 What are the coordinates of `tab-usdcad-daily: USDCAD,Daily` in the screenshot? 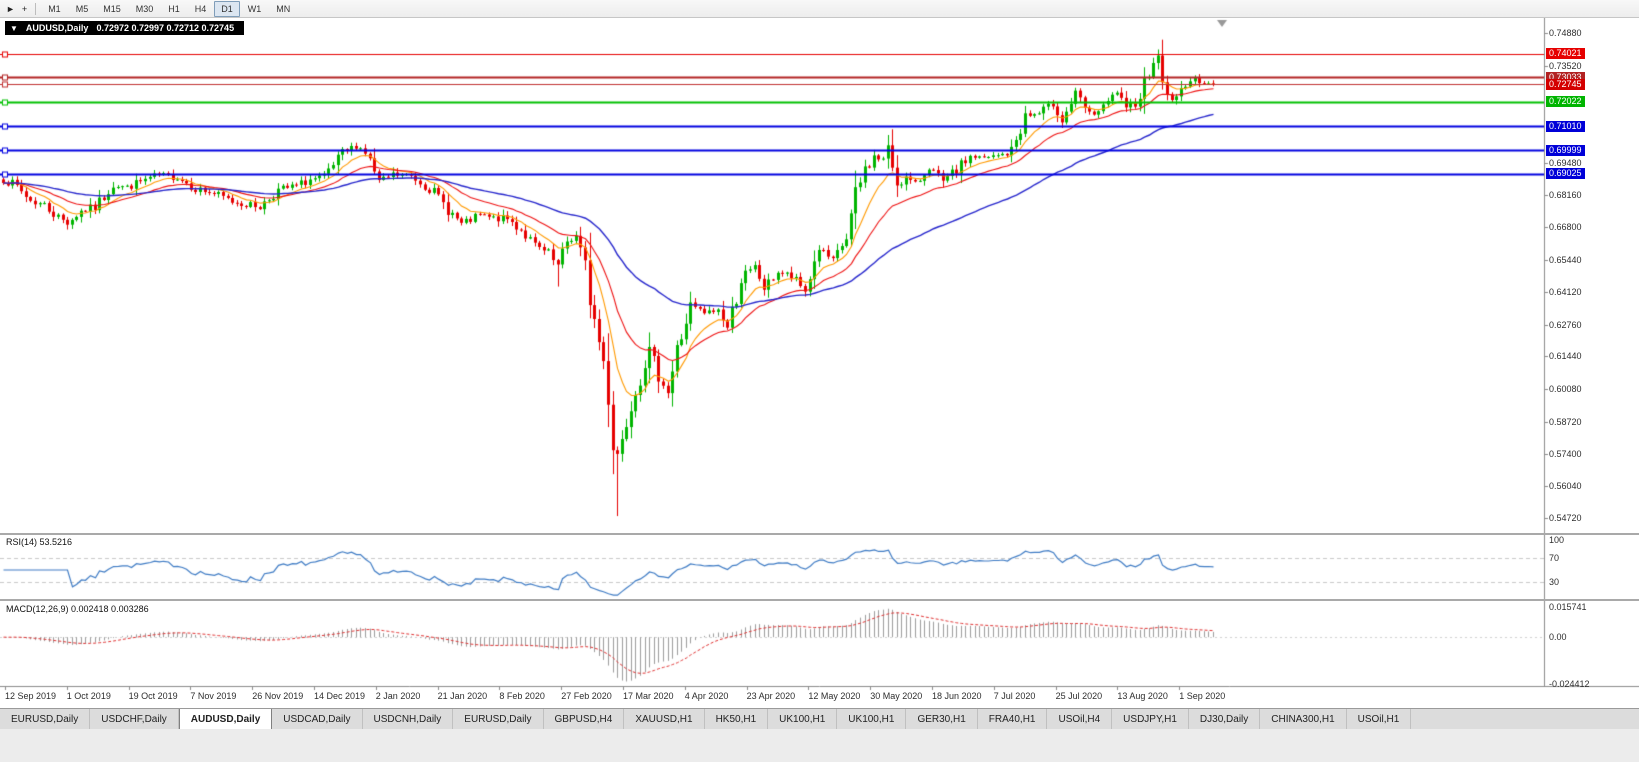 It's located at (317, 719).